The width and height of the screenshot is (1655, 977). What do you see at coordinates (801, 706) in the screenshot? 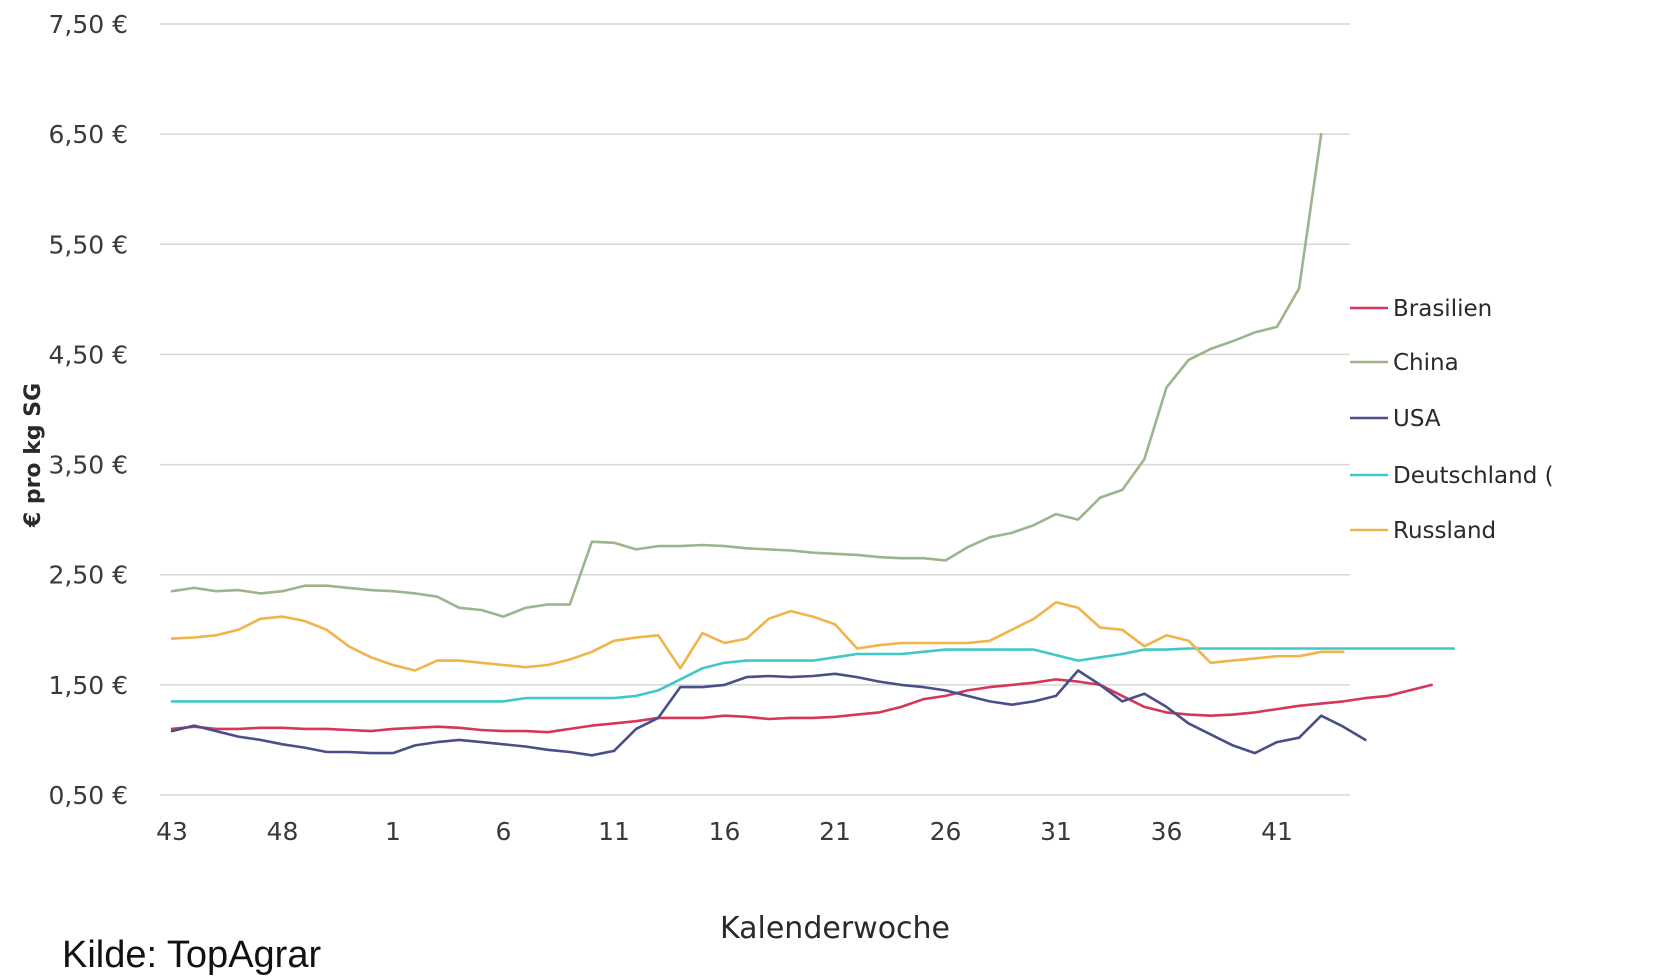
I see `series-line-brasilien` at bounding box center [801, 706].